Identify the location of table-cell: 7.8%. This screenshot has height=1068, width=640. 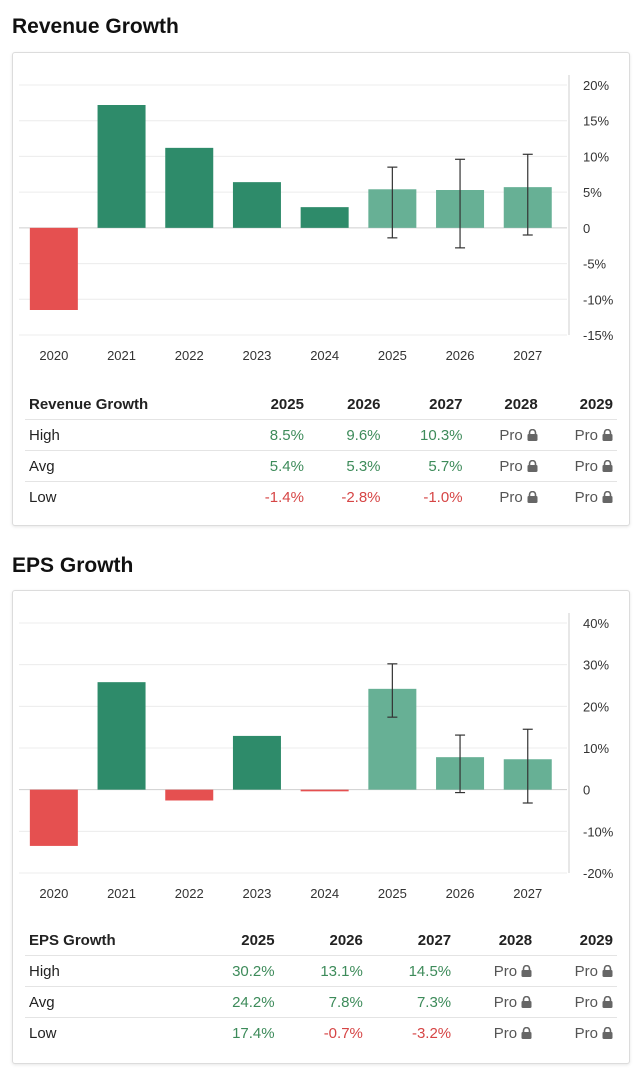
(322, 1002).